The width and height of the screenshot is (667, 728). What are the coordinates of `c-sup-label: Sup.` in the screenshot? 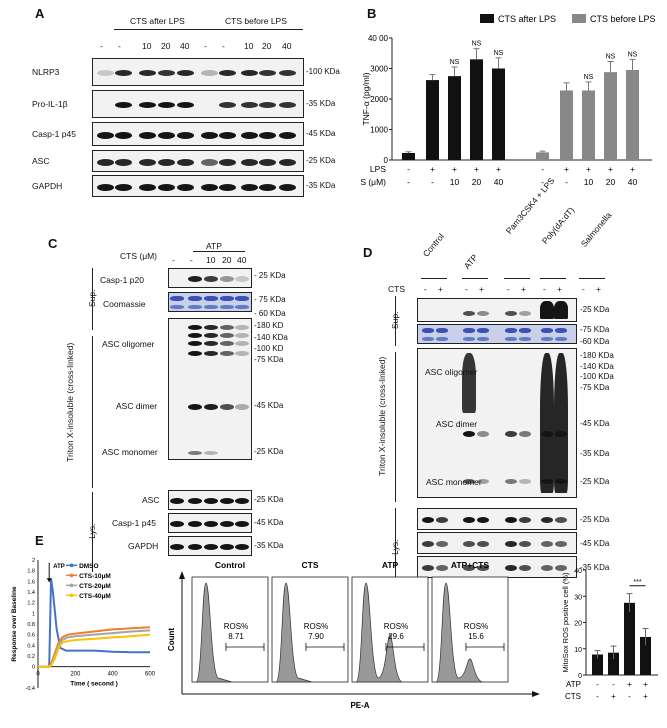 It's located at (91, 298).